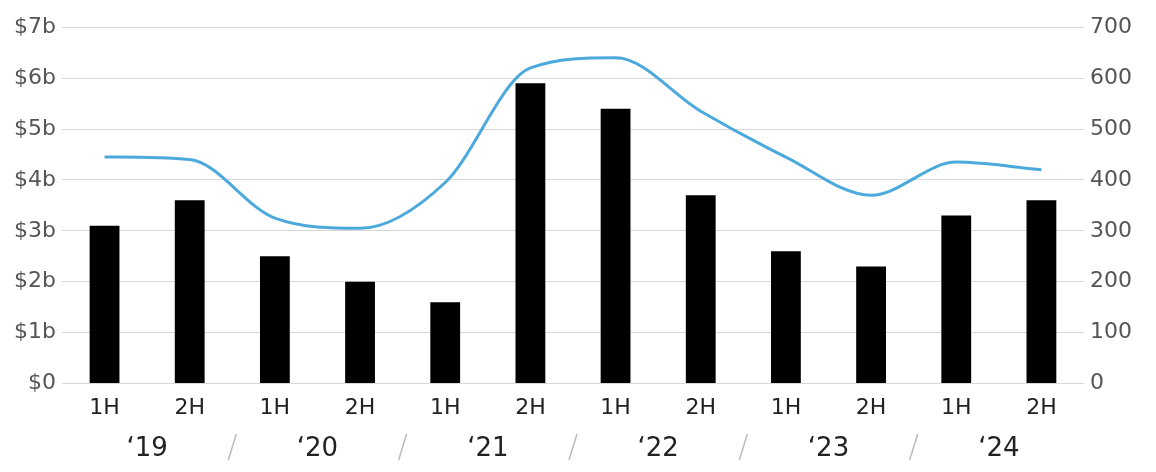 The width and height of the screenshot is (1156, 472). Describe the element at coordinates (1111, 76) in the screenshot. I see `y2-tick-label: 600` at that location.